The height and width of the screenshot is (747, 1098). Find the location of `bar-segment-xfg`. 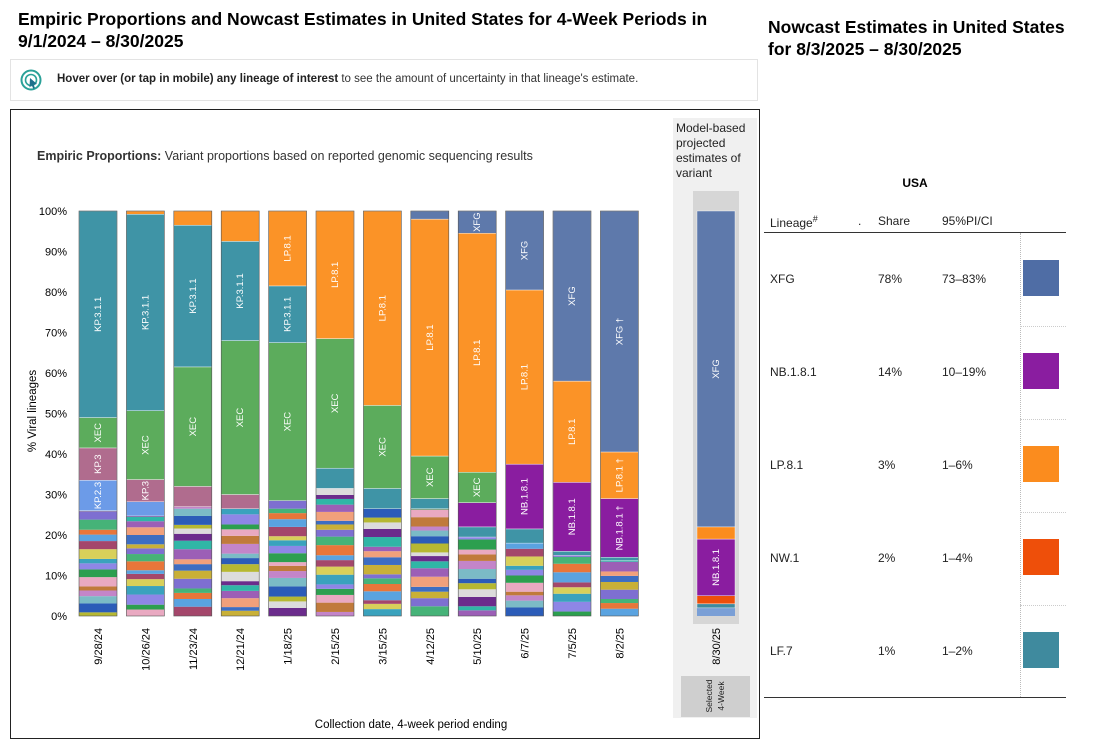

bar-segment-xfg is located at coordinates (572, 296).